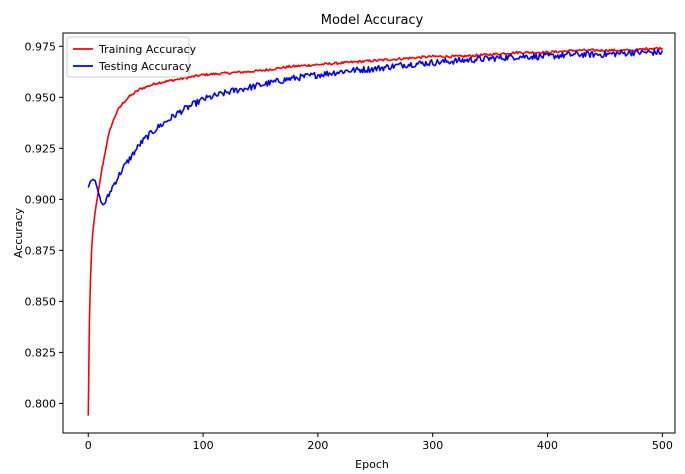 Image resolution: width=685 pixels, height=474 pixels. I want to click on x-tick-label: 0, so click(88, 445).